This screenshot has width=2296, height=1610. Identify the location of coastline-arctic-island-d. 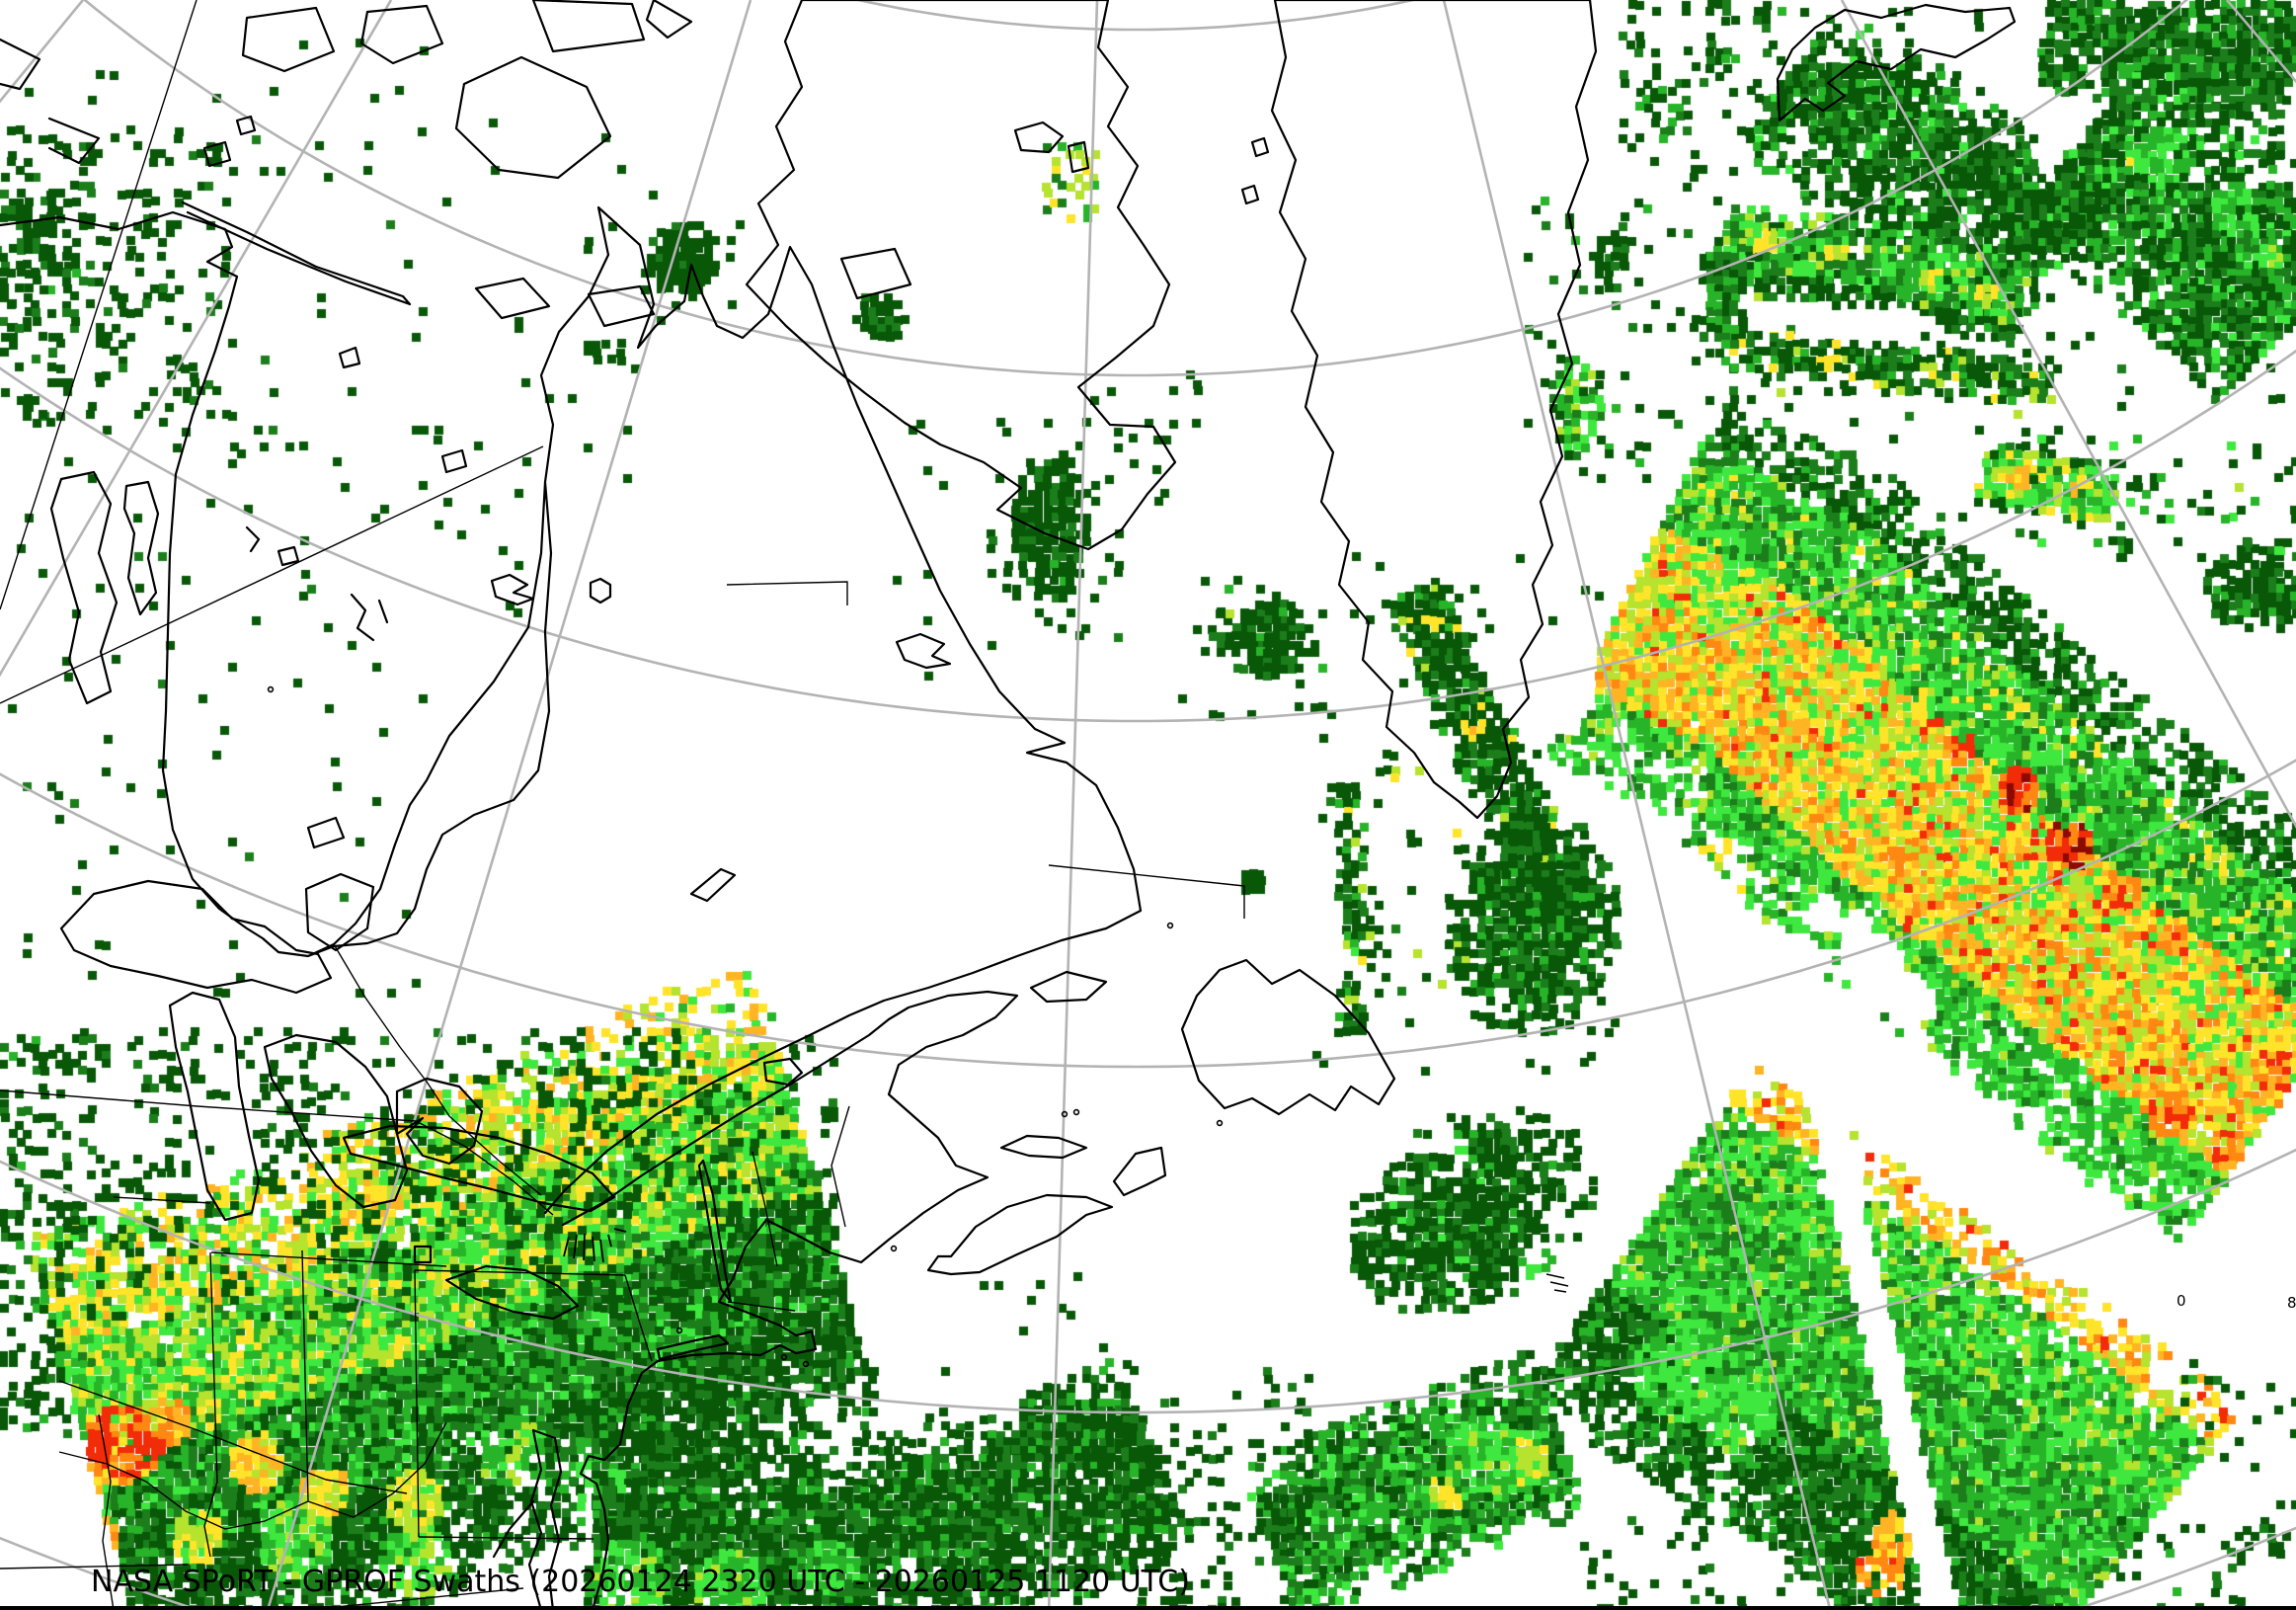
(669, 20).